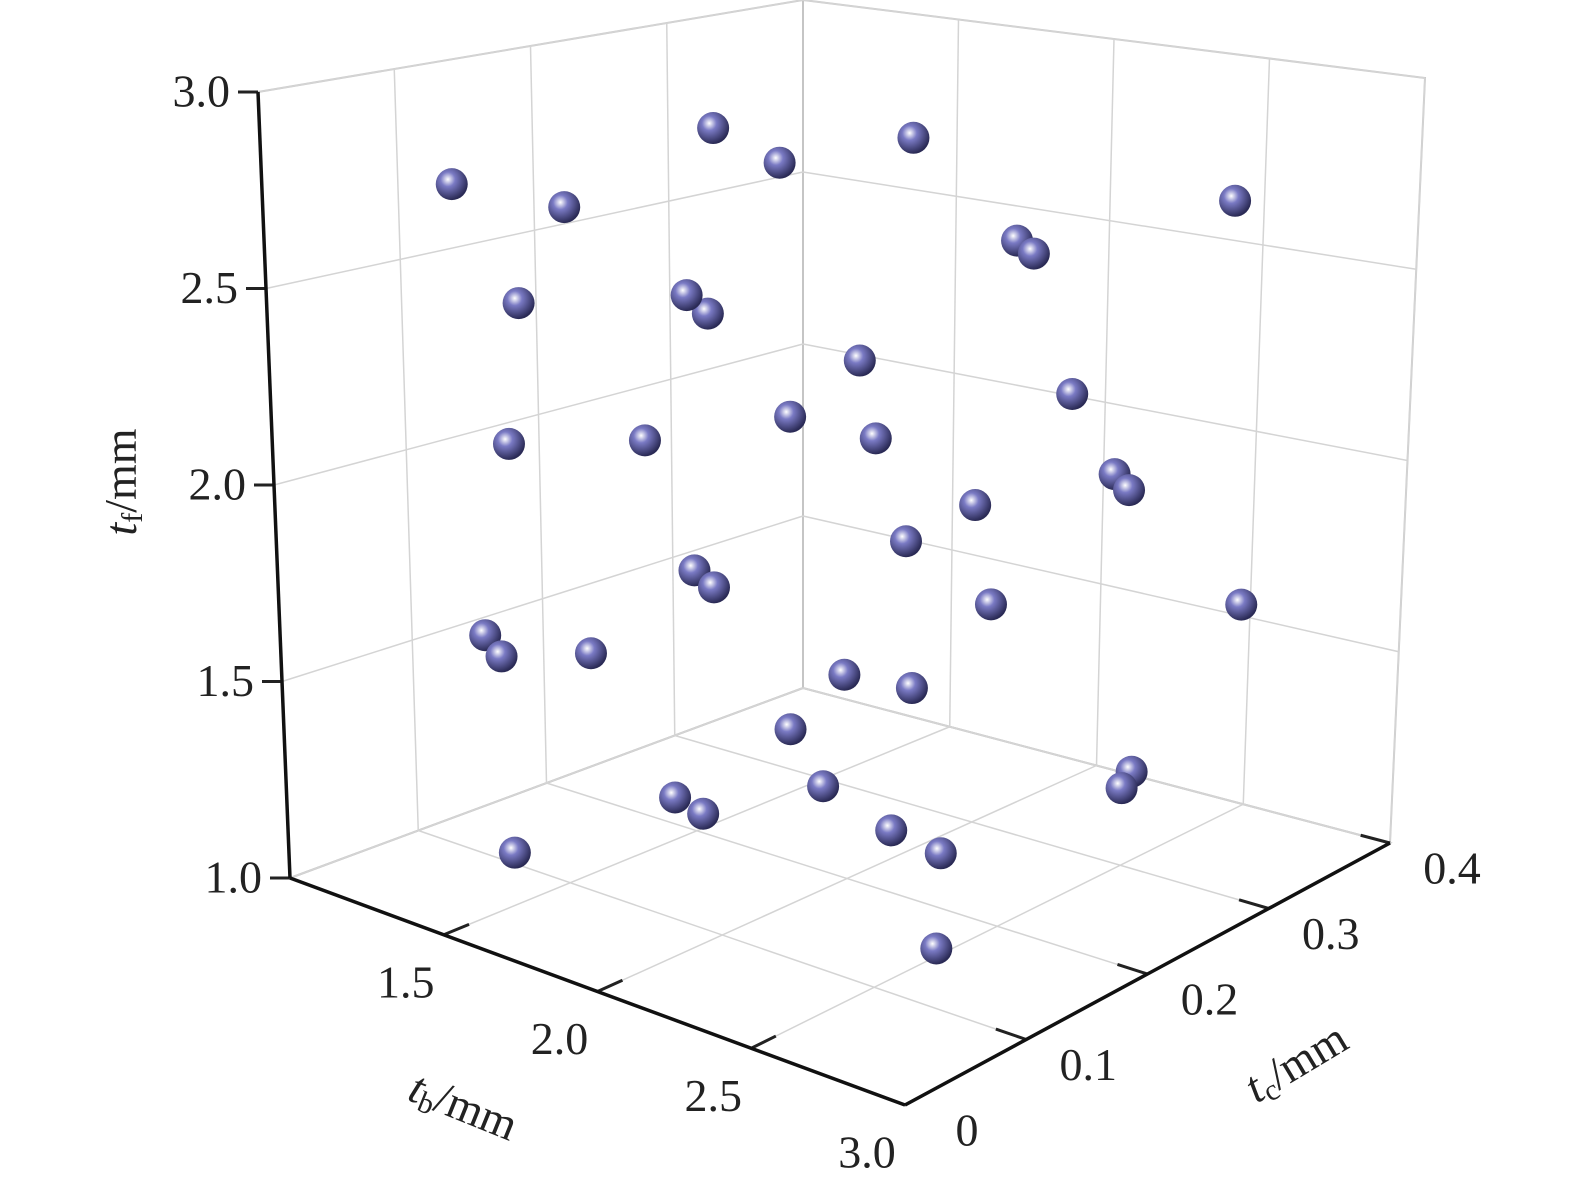  What do you see at coordinates (560, 1038) in the screenshot?
I see `x-tick-label: 2.0` at bounding box center [560, 1038].